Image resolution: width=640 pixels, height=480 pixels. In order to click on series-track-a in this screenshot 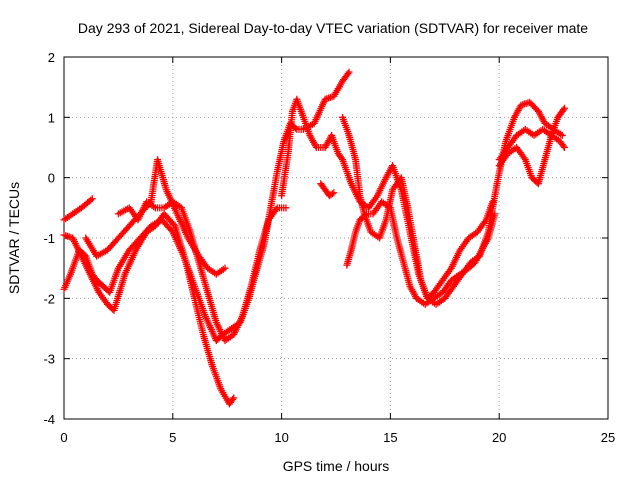, I will do `click(78, 209)`.